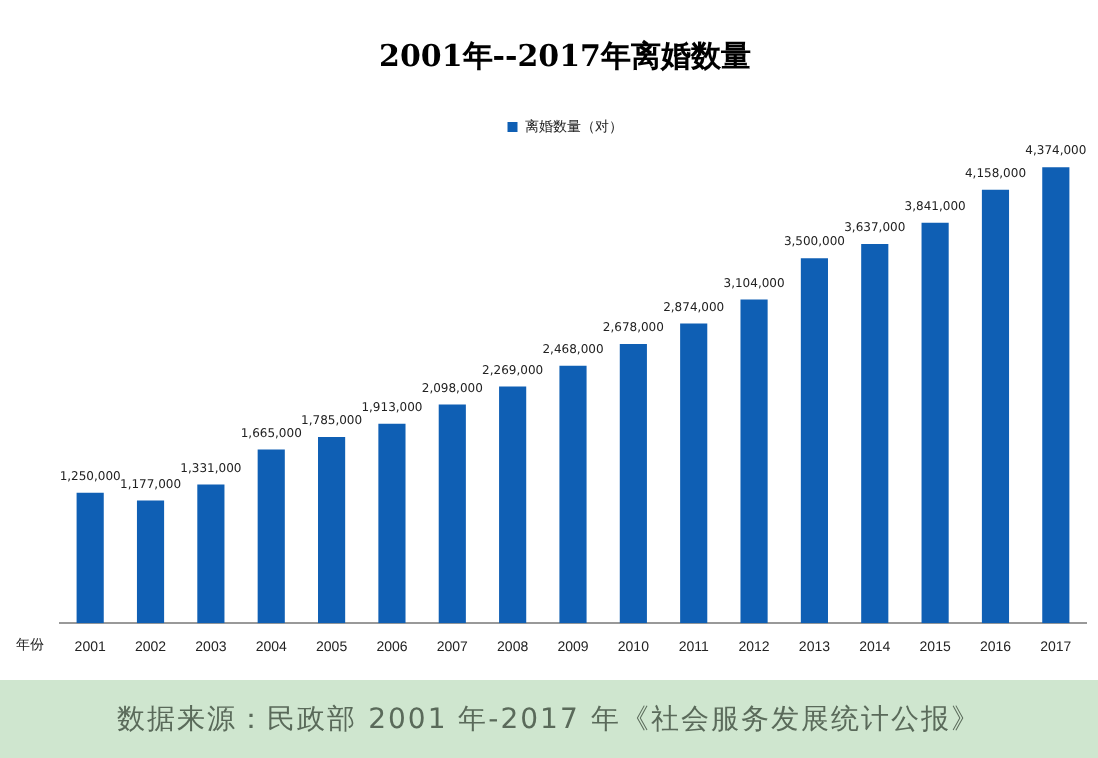  Describe the element at coordinates (549, 719) in the screenshot. I see `source-note: 数据来源：民政部 2001 年-2017 年《社会服务发展统计公报》` at that location.